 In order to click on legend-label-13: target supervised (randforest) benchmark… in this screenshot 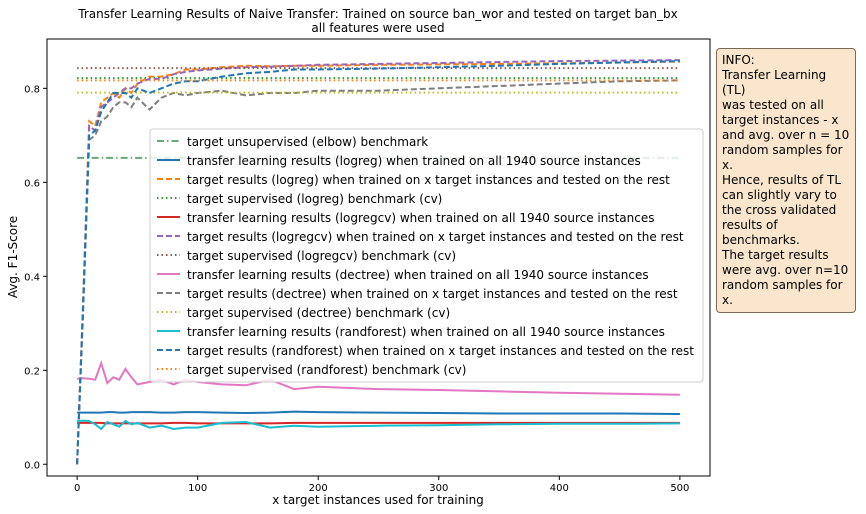, I will do `click(326, 370)`.